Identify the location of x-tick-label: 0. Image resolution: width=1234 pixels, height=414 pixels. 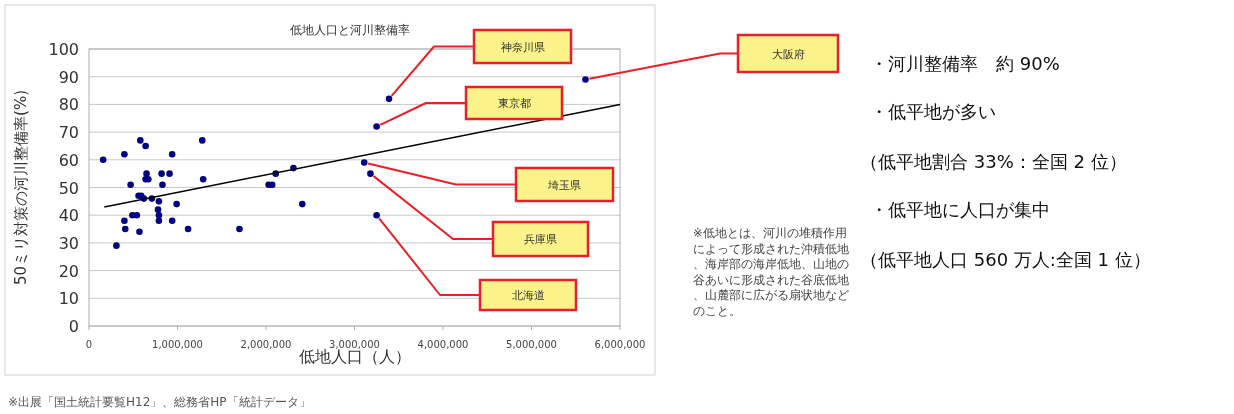
(89, 344).